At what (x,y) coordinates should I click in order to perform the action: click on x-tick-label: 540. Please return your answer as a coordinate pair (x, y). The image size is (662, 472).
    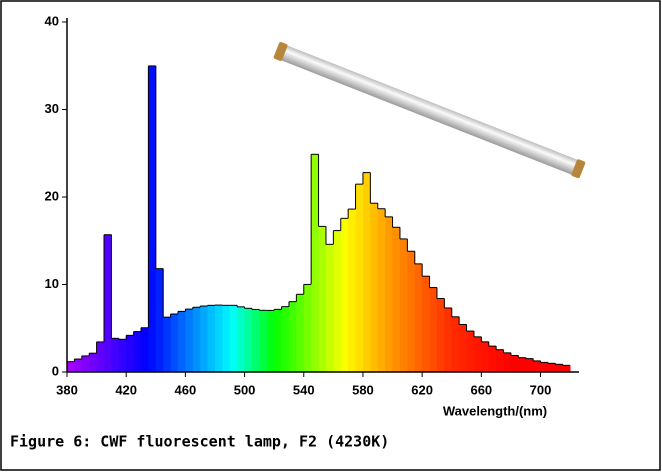
    Looking at the image, I should click on (304, 389).